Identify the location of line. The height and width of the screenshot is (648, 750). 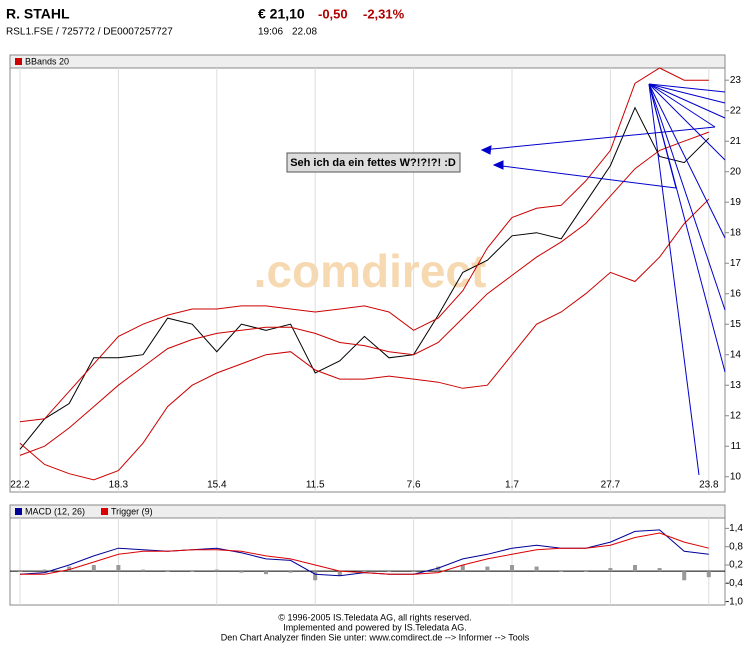
(364, 553).